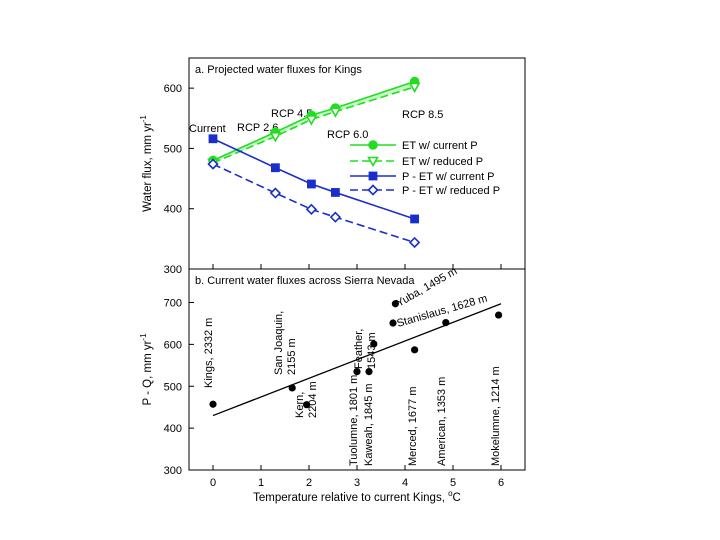 This screenshot has height=540, width=720. What do you see at coordinates (369, 424) in the screenshot?
I see `point-label-line: Kaweah, 1845 m` at bounding box center [369, 424].